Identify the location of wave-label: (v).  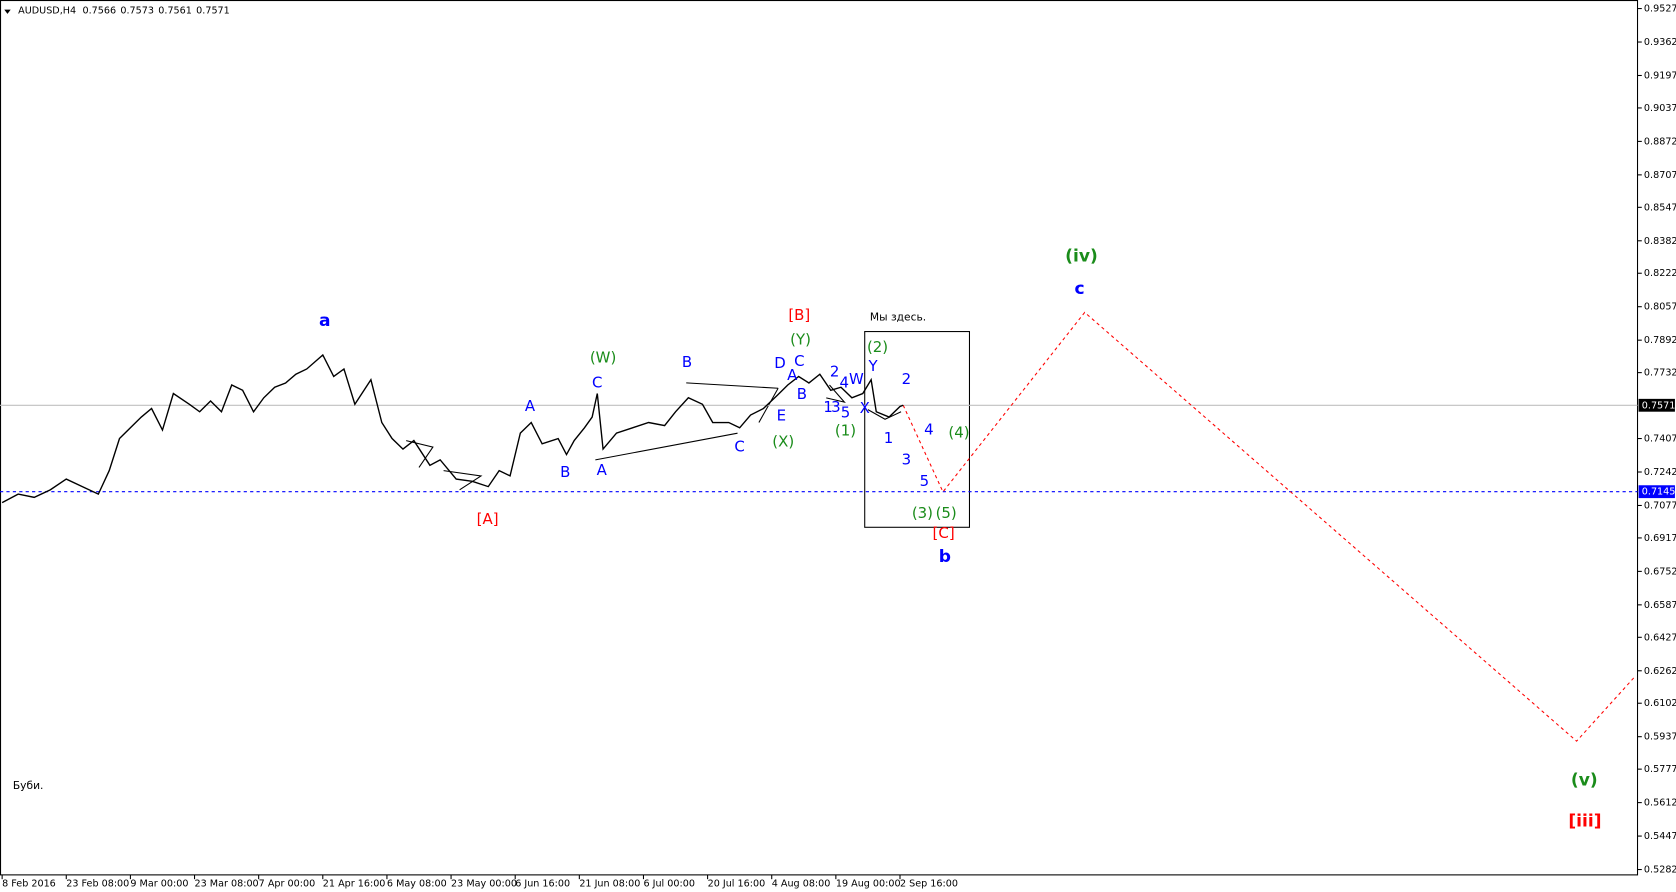
(1584, 781).